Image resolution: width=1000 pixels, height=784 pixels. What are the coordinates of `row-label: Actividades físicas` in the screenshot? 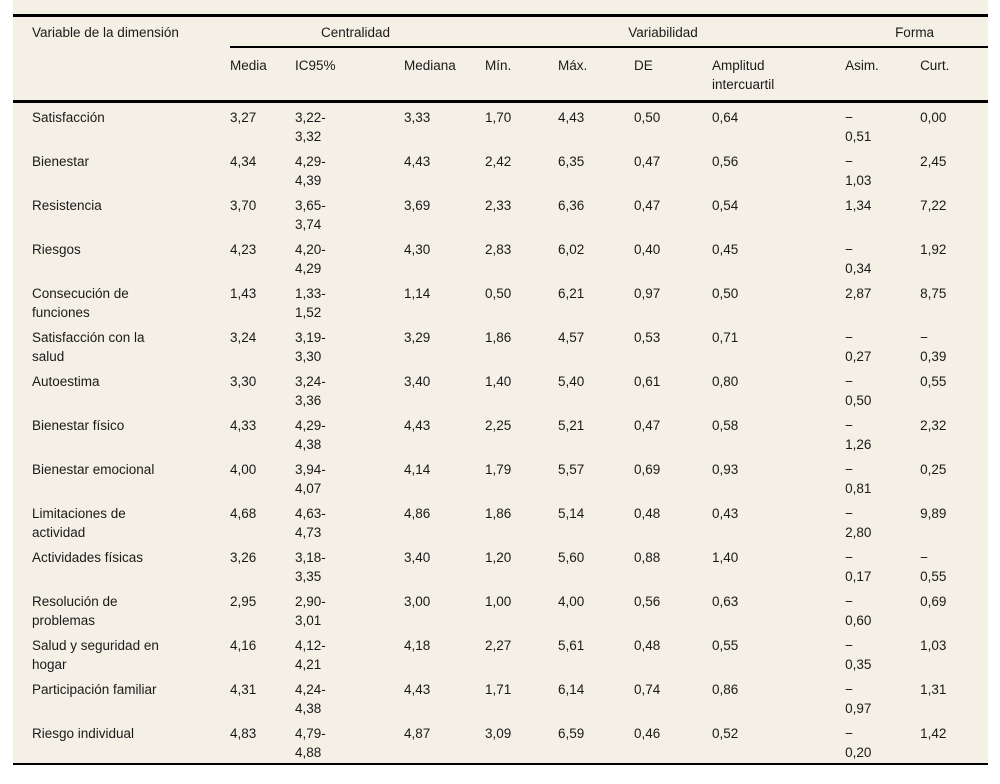 It's located at (88, 557).